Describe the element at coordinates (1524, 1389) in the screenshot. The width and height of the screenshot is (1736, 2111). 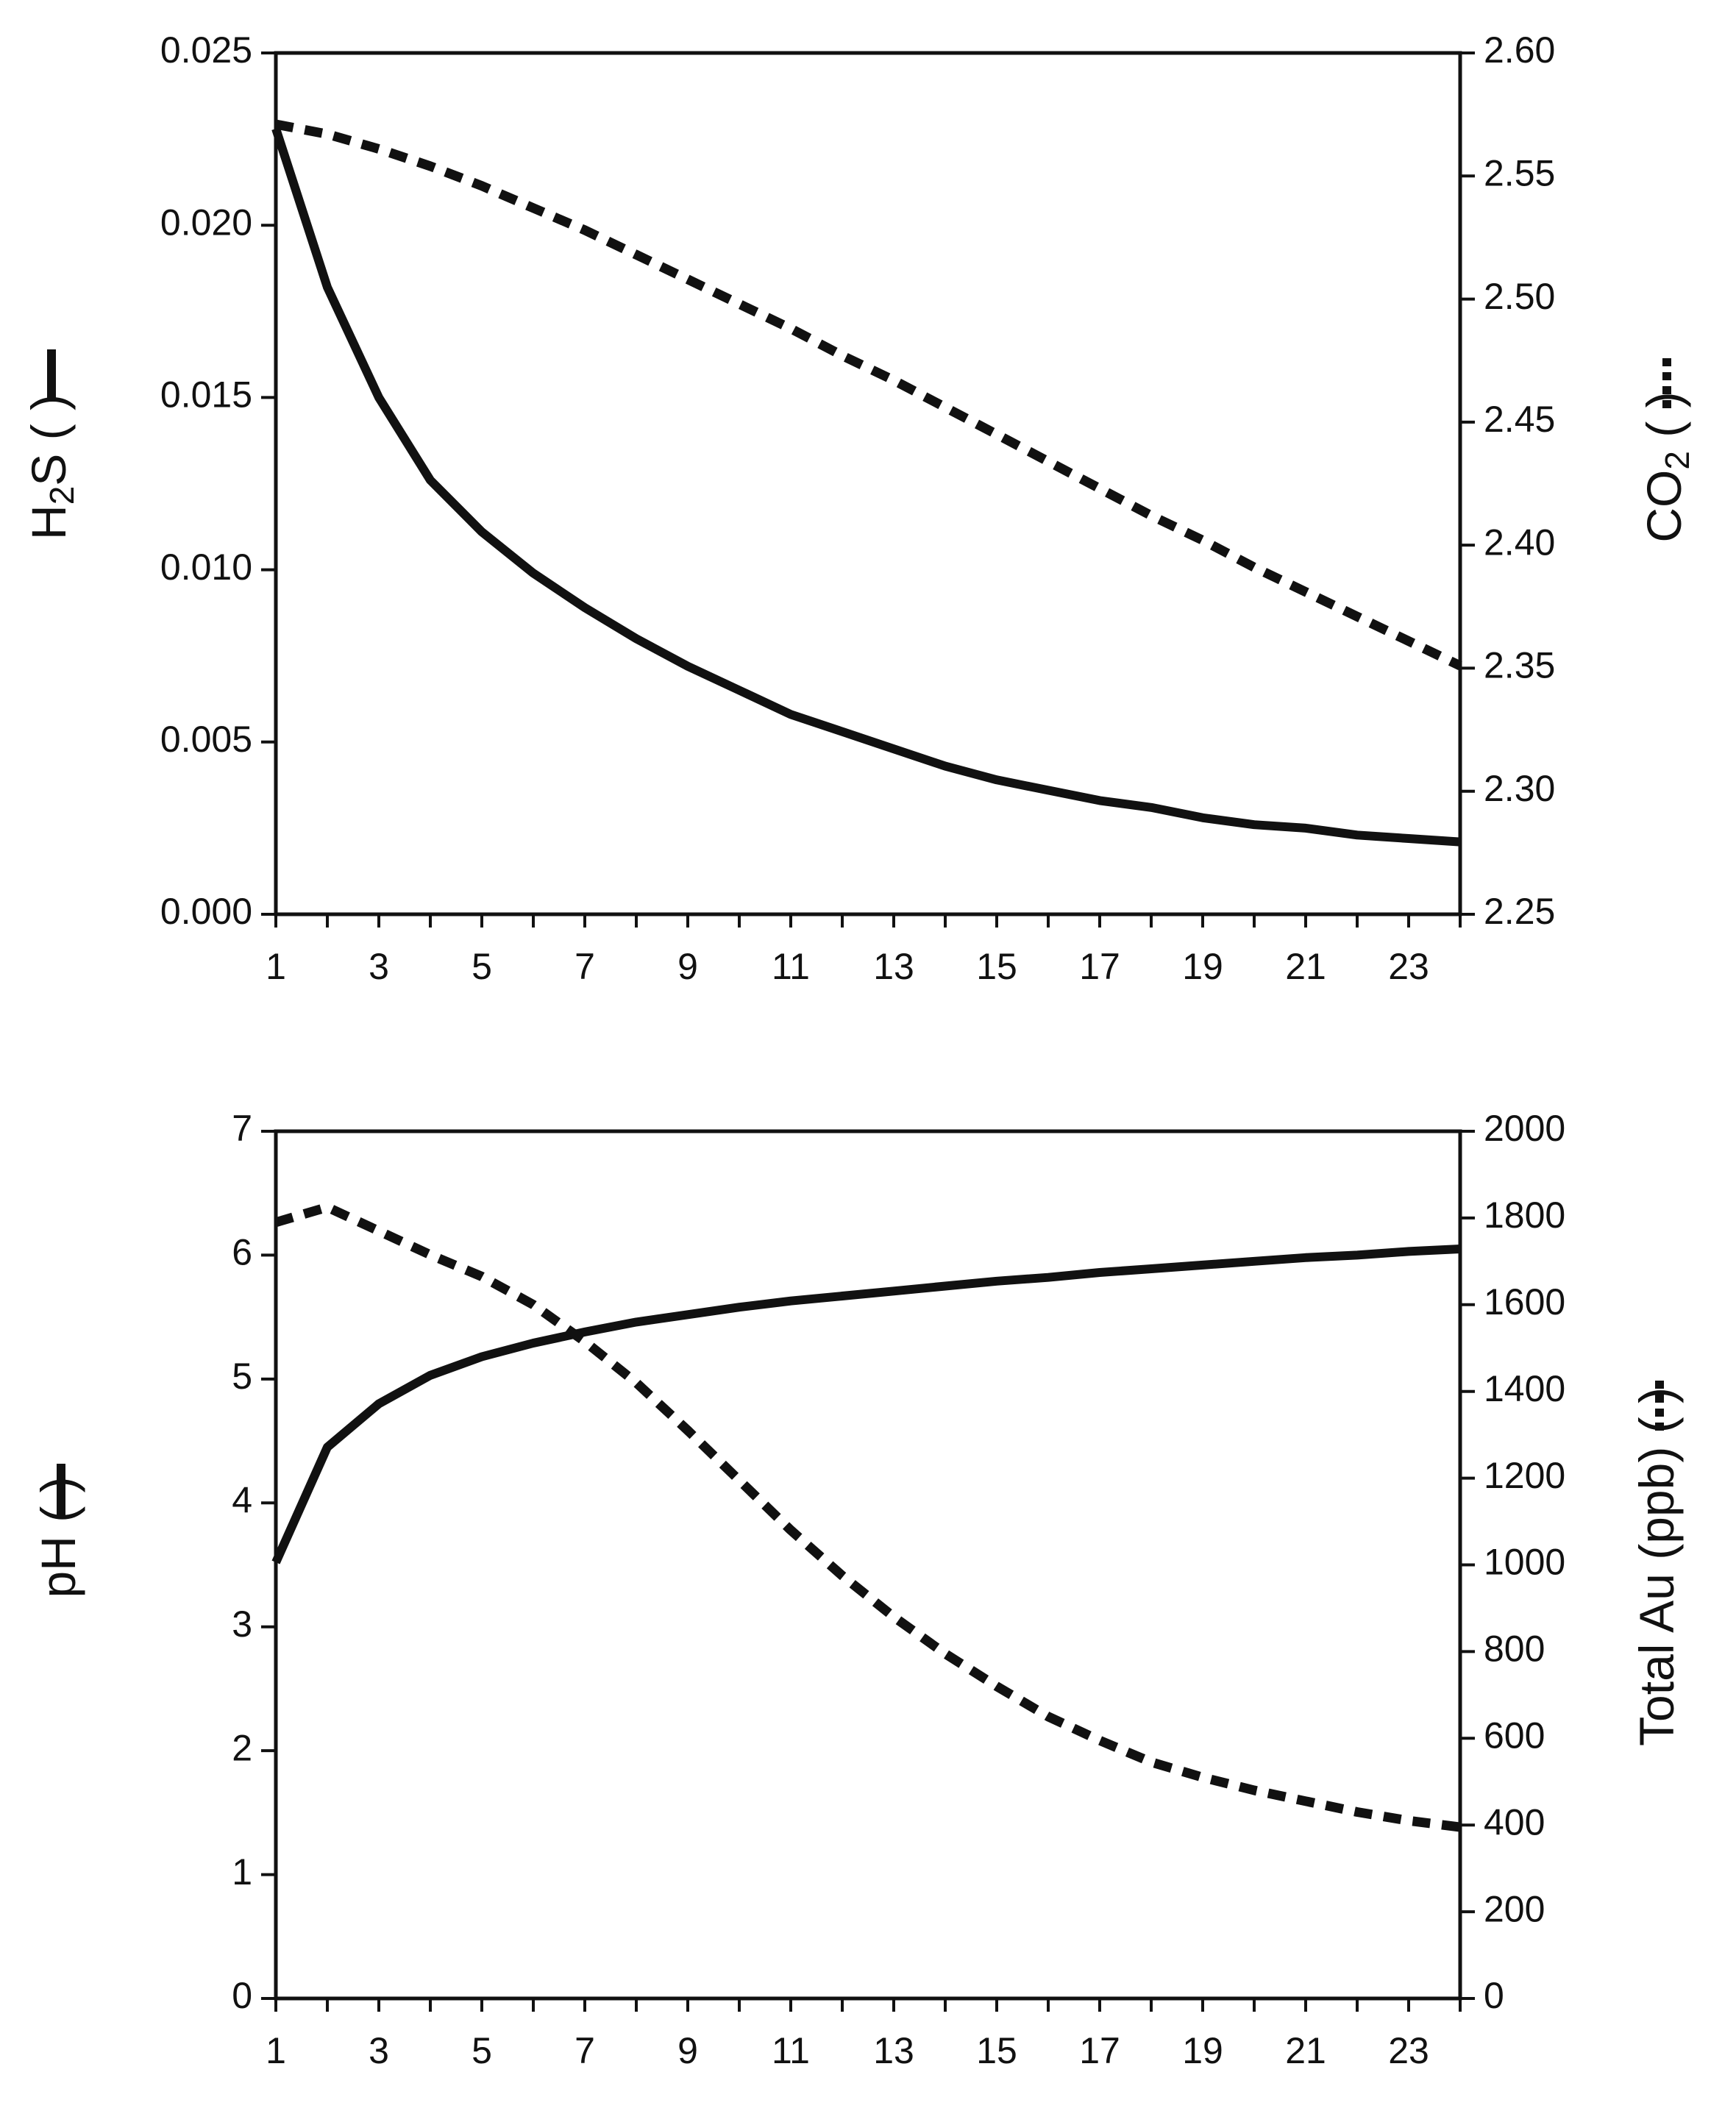
I see `right-tick-label: 1400` at that location.